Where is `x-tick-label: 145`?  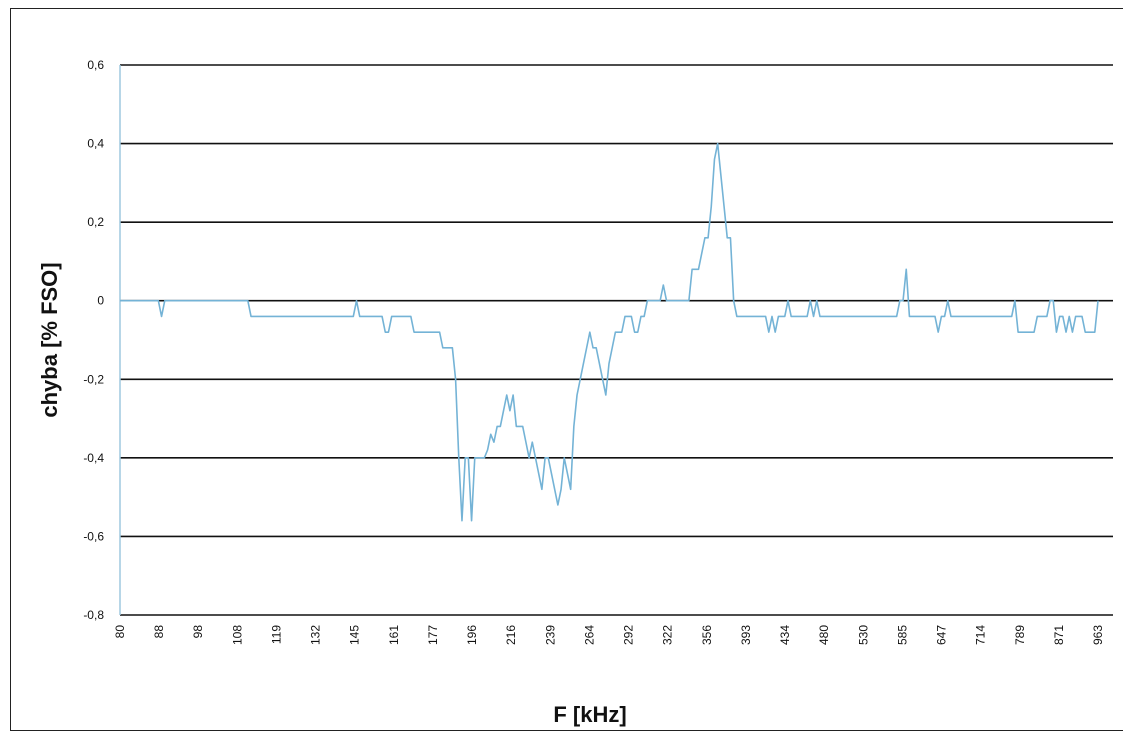
x-tick-label: 145 is located at coordinates (355, 635).